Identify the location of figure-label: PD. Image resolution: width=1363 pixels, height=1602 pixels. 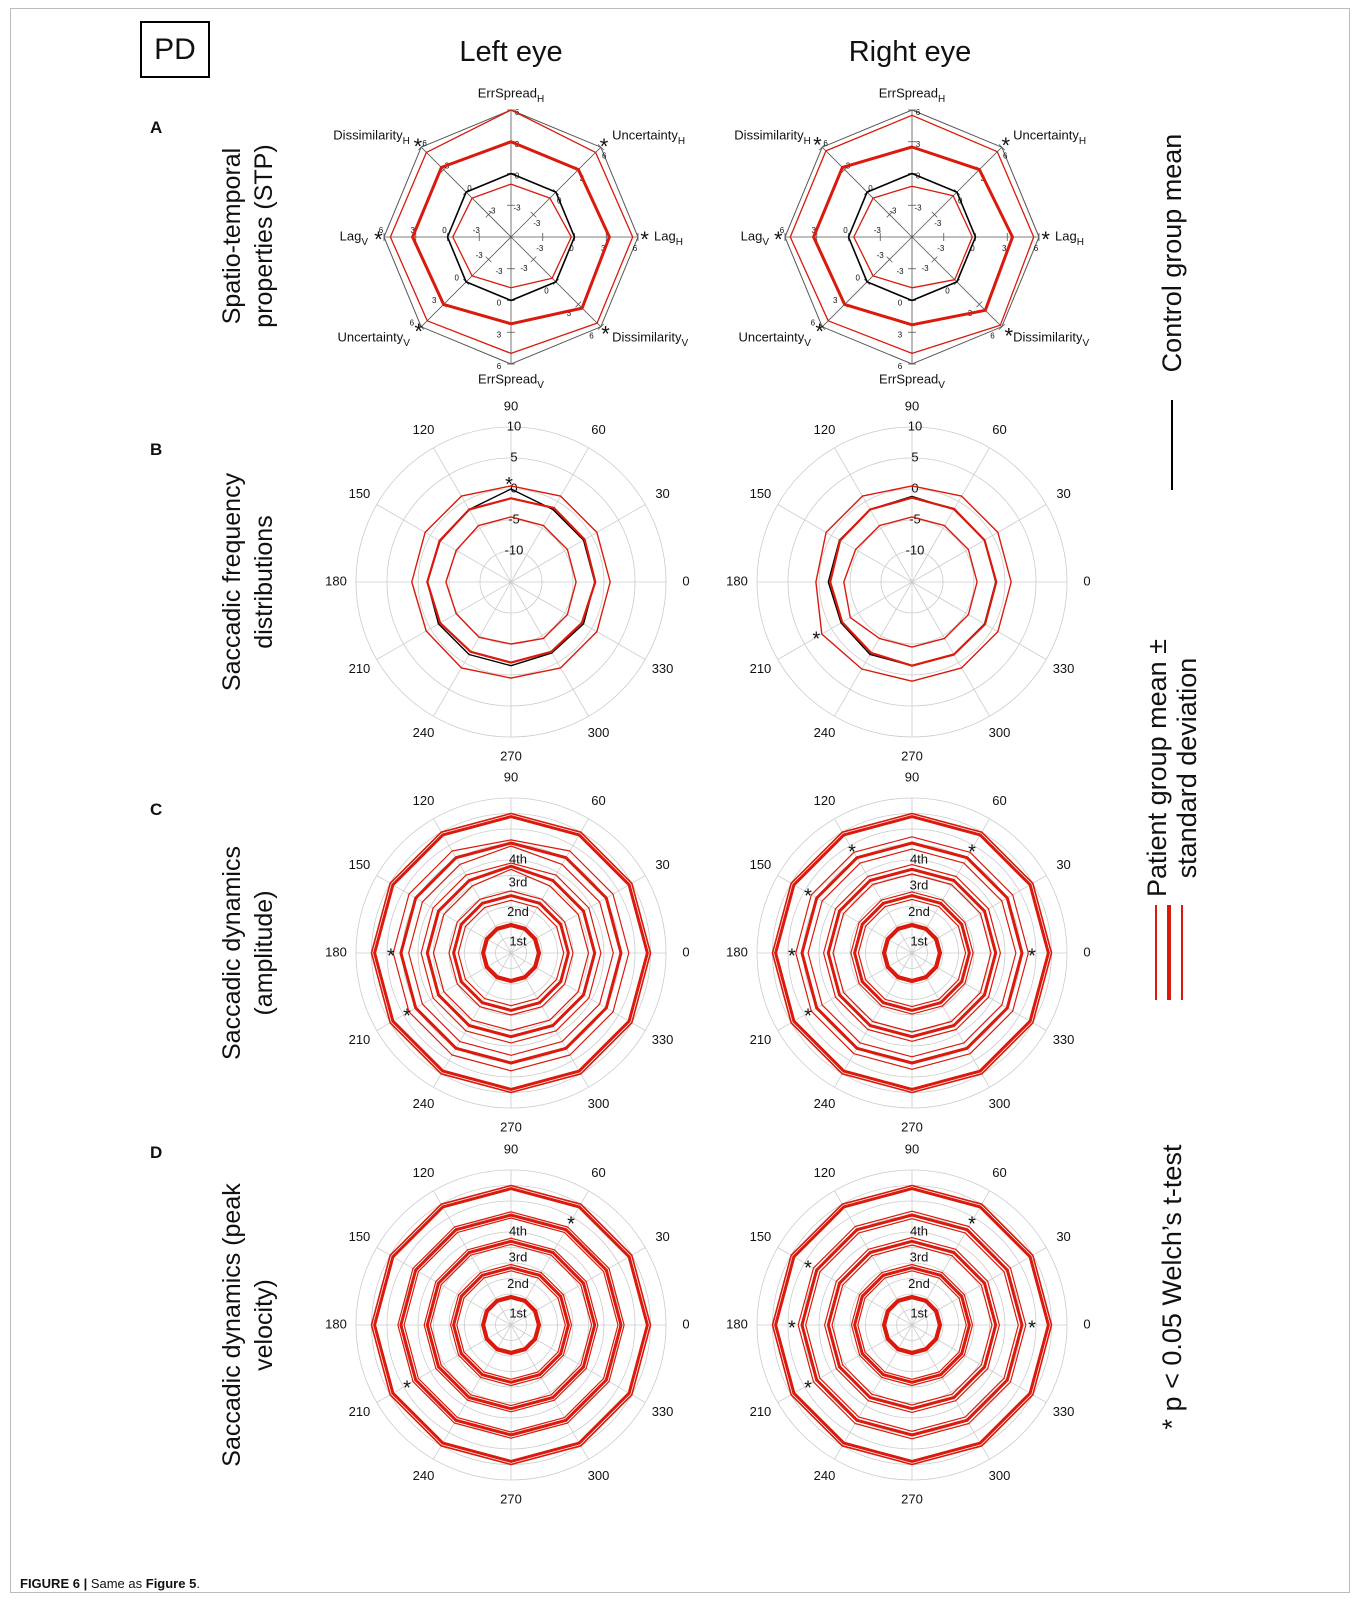
(175, 49).